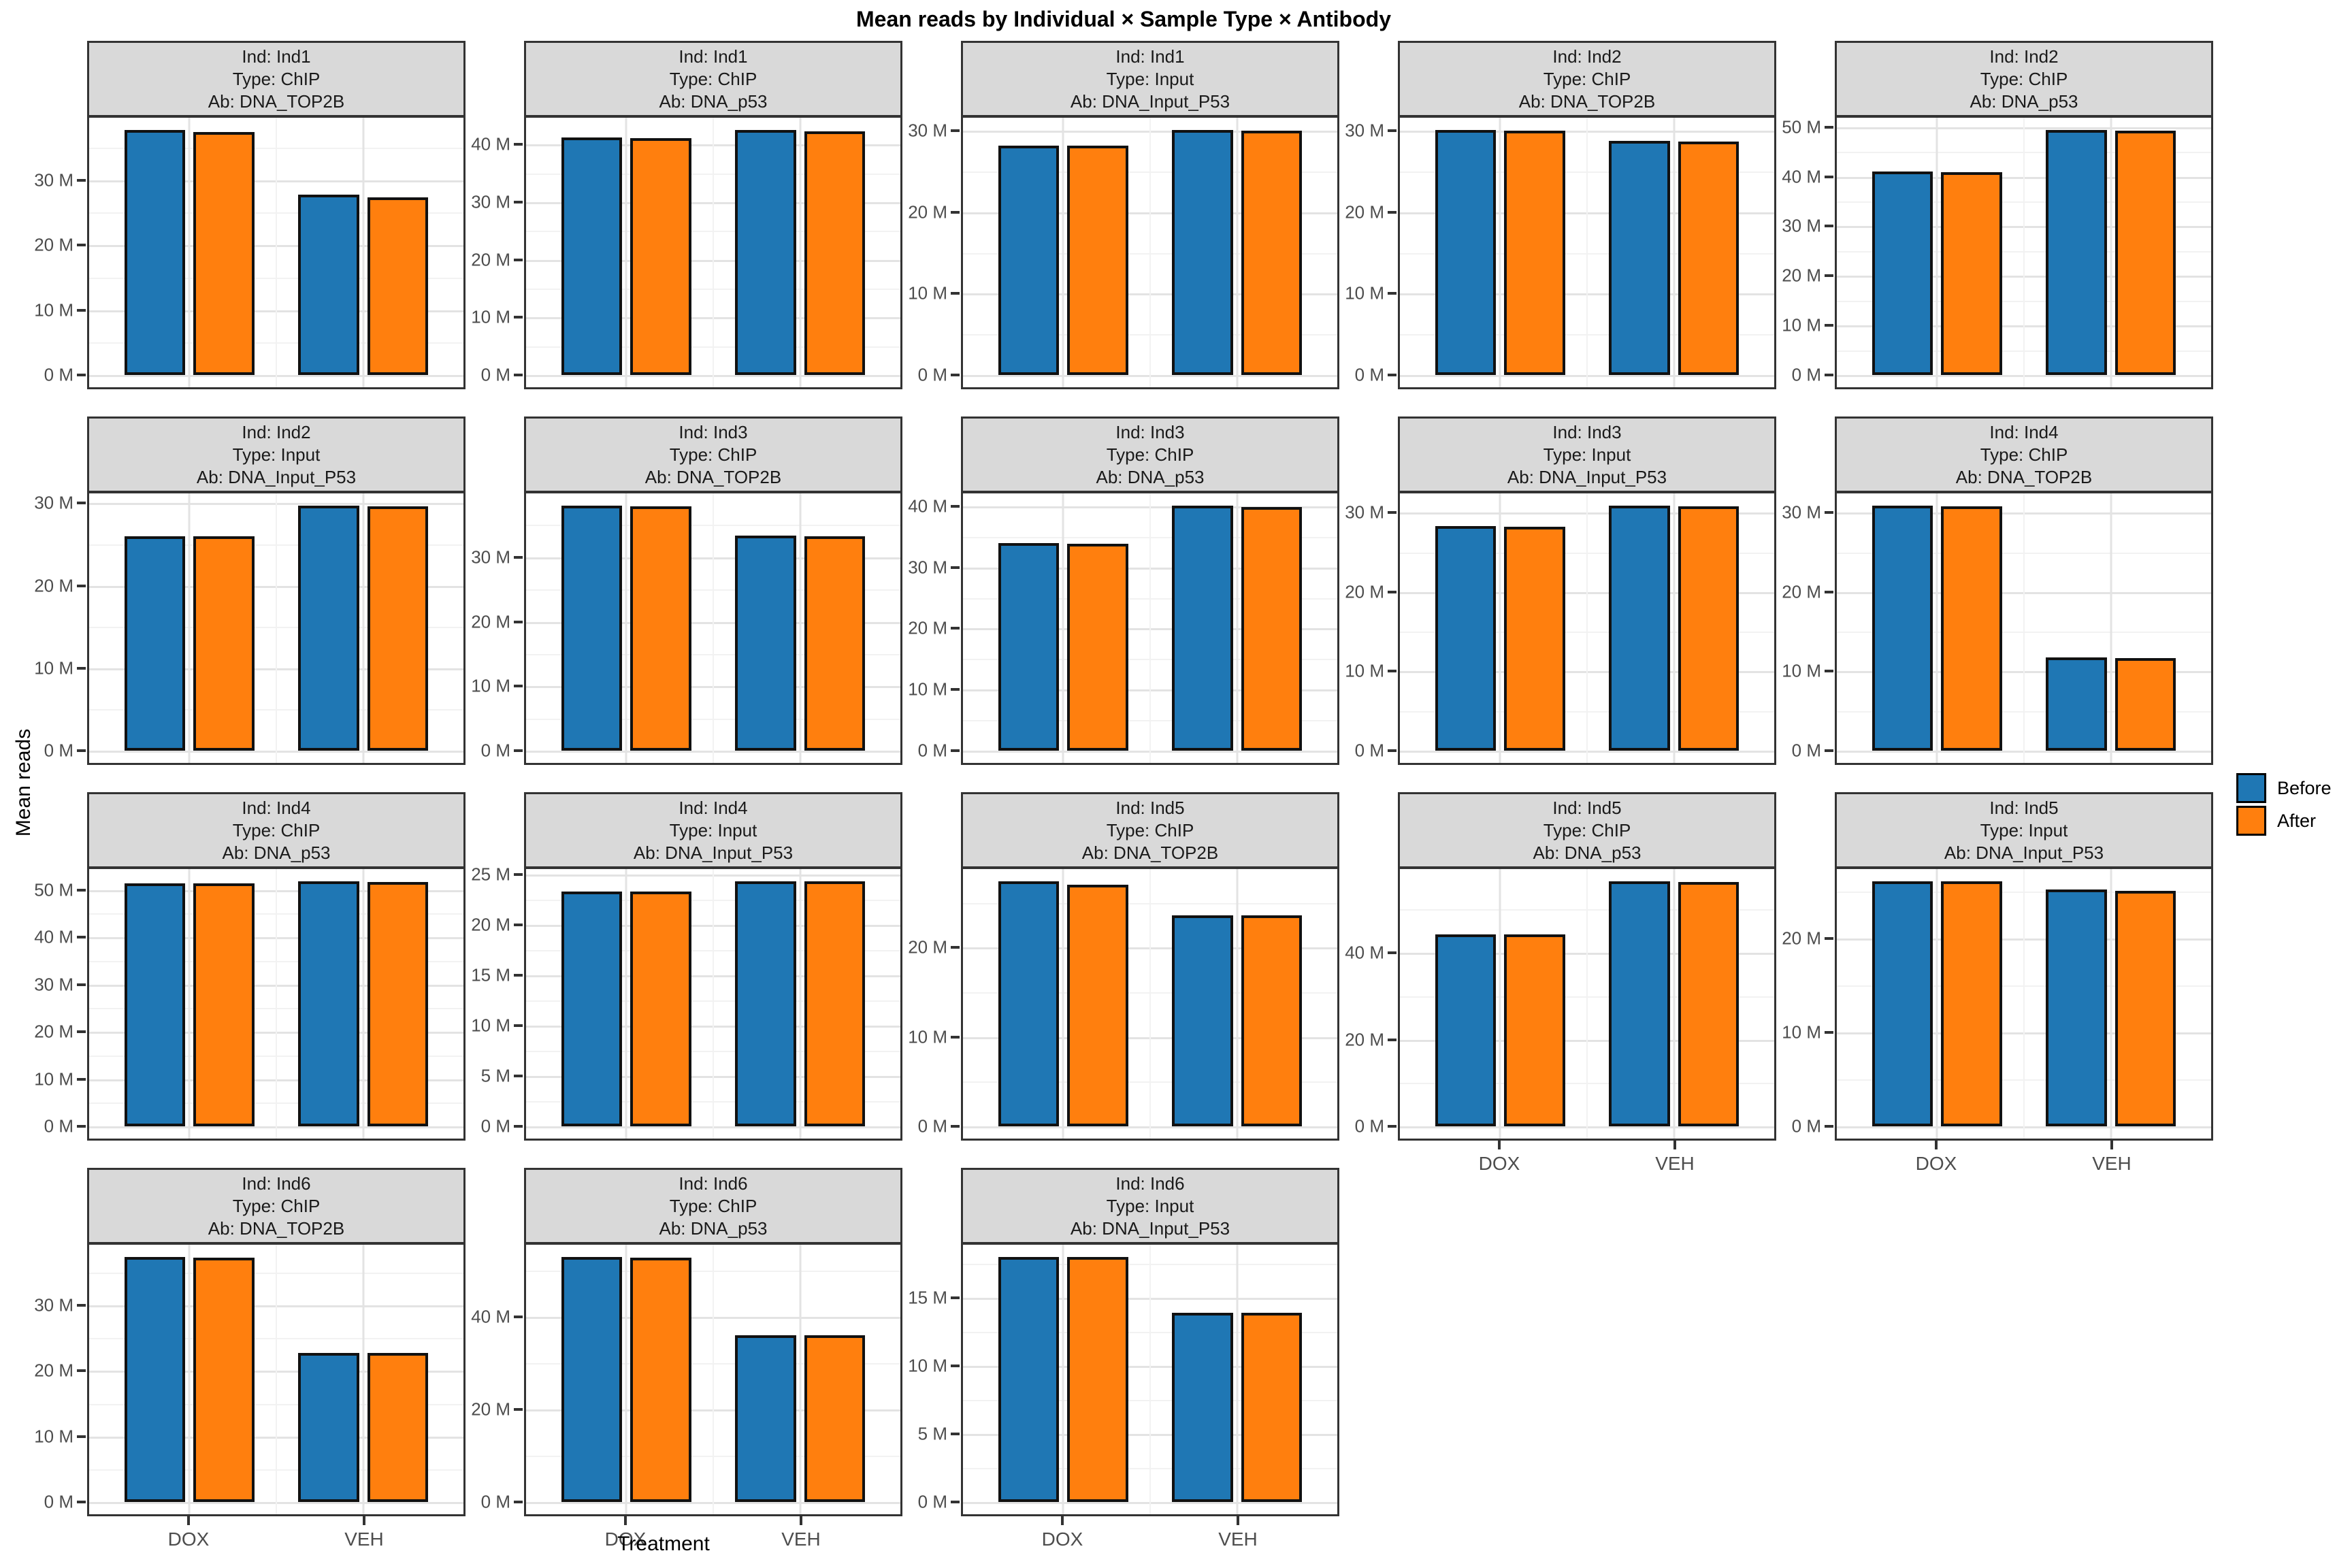 The height and width of the screenshot is (1568, 2352). I want to click on facet-strip: Ind: Ind6 Type: Input Ab: DNA_Input_P53, so click(1150, 1206).